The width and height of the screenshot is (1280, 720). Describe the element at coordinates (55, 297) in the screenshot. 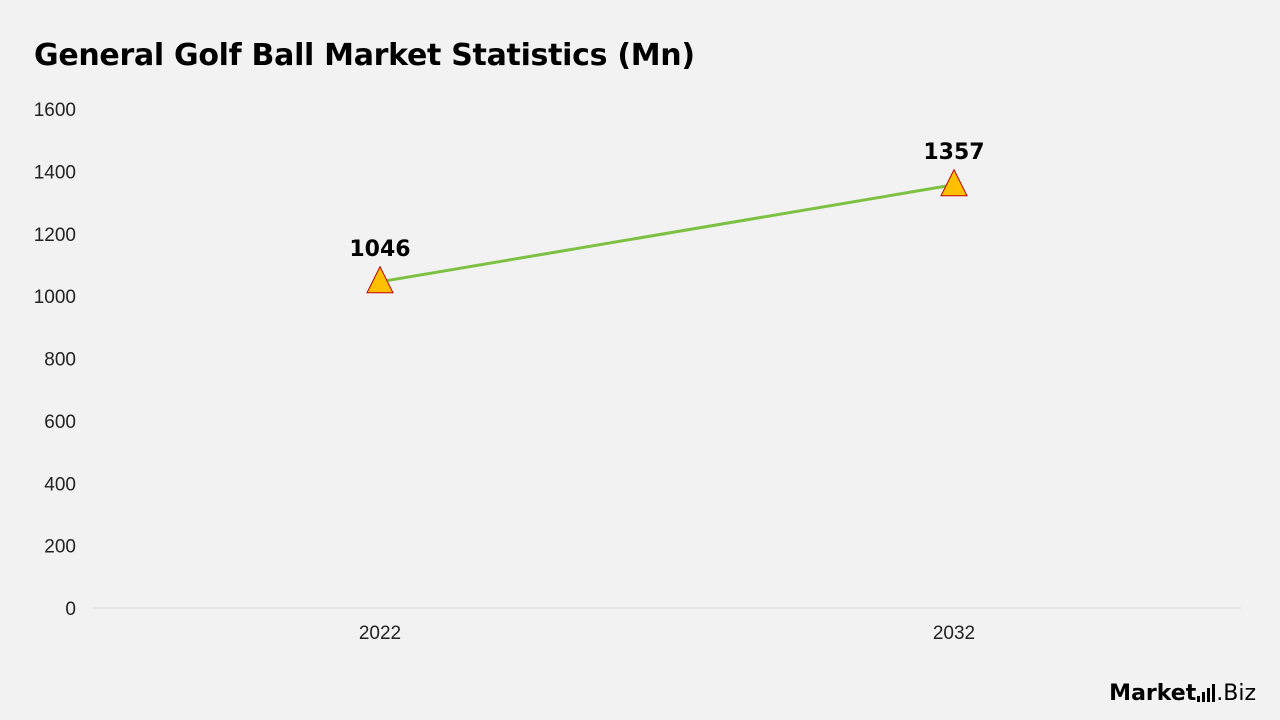

I see `y-tick-label: 1000` at that location.